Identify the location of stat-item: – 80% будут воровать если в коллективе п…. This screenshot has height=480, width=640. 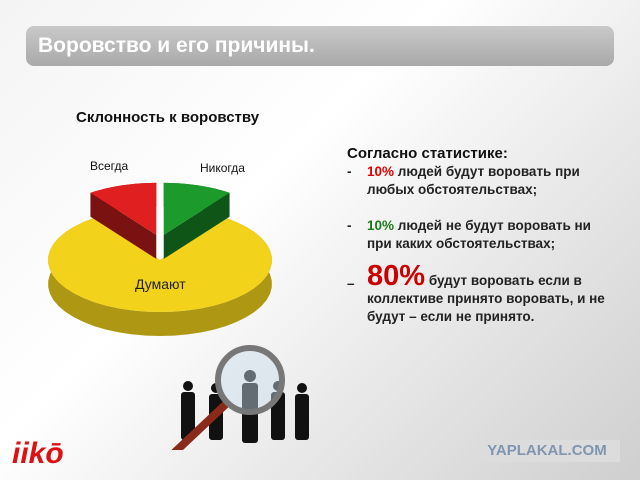
(482, 294).